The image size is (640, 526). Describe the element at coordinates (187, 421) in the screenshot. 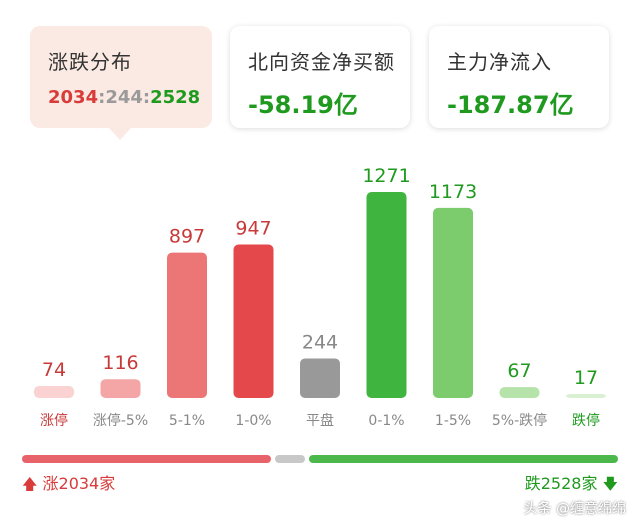

I see `category-label-2: 5-1%` at that location.